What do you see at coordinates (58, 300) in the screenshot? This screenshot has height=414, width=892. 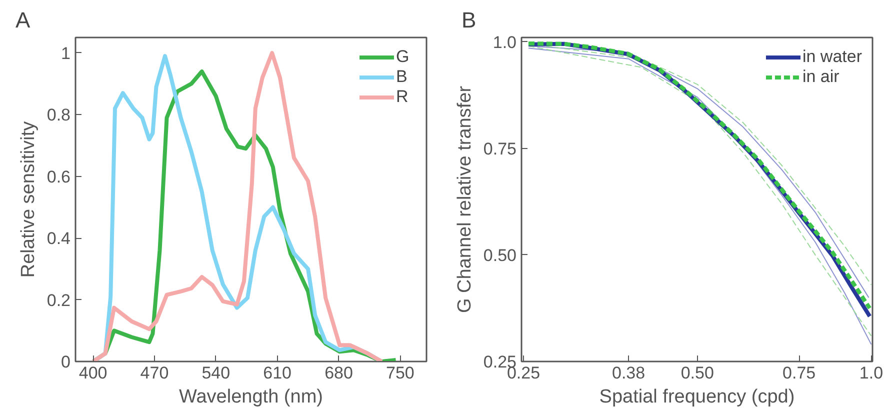 I see `y-tick-label: 0.2` at bounding box center [58, 300].